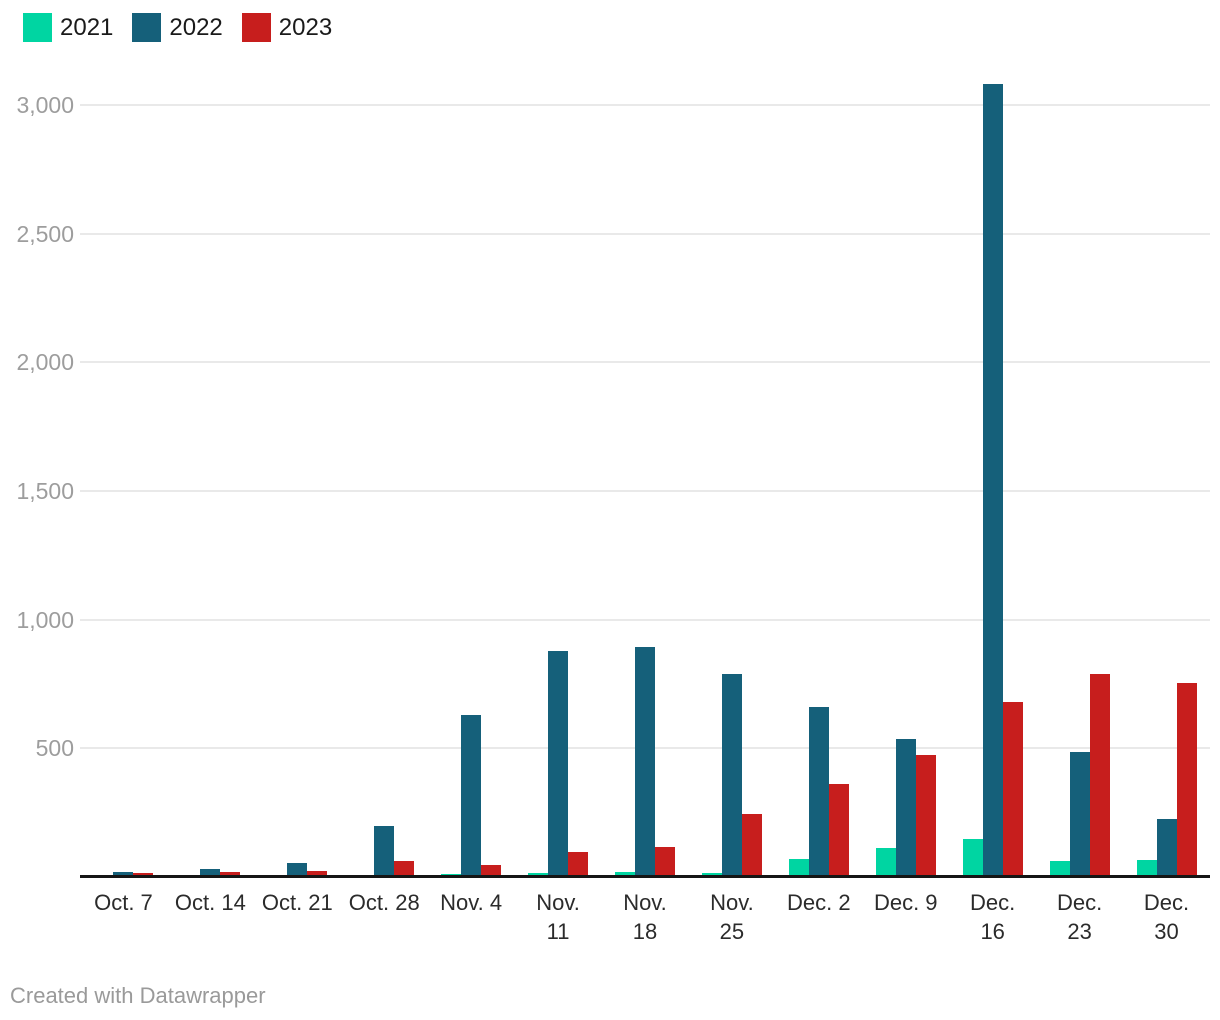  Describe the element at coordinates (45, 233) in the screenshot. I see `y-axis-tick-label: 2,500` at that location.